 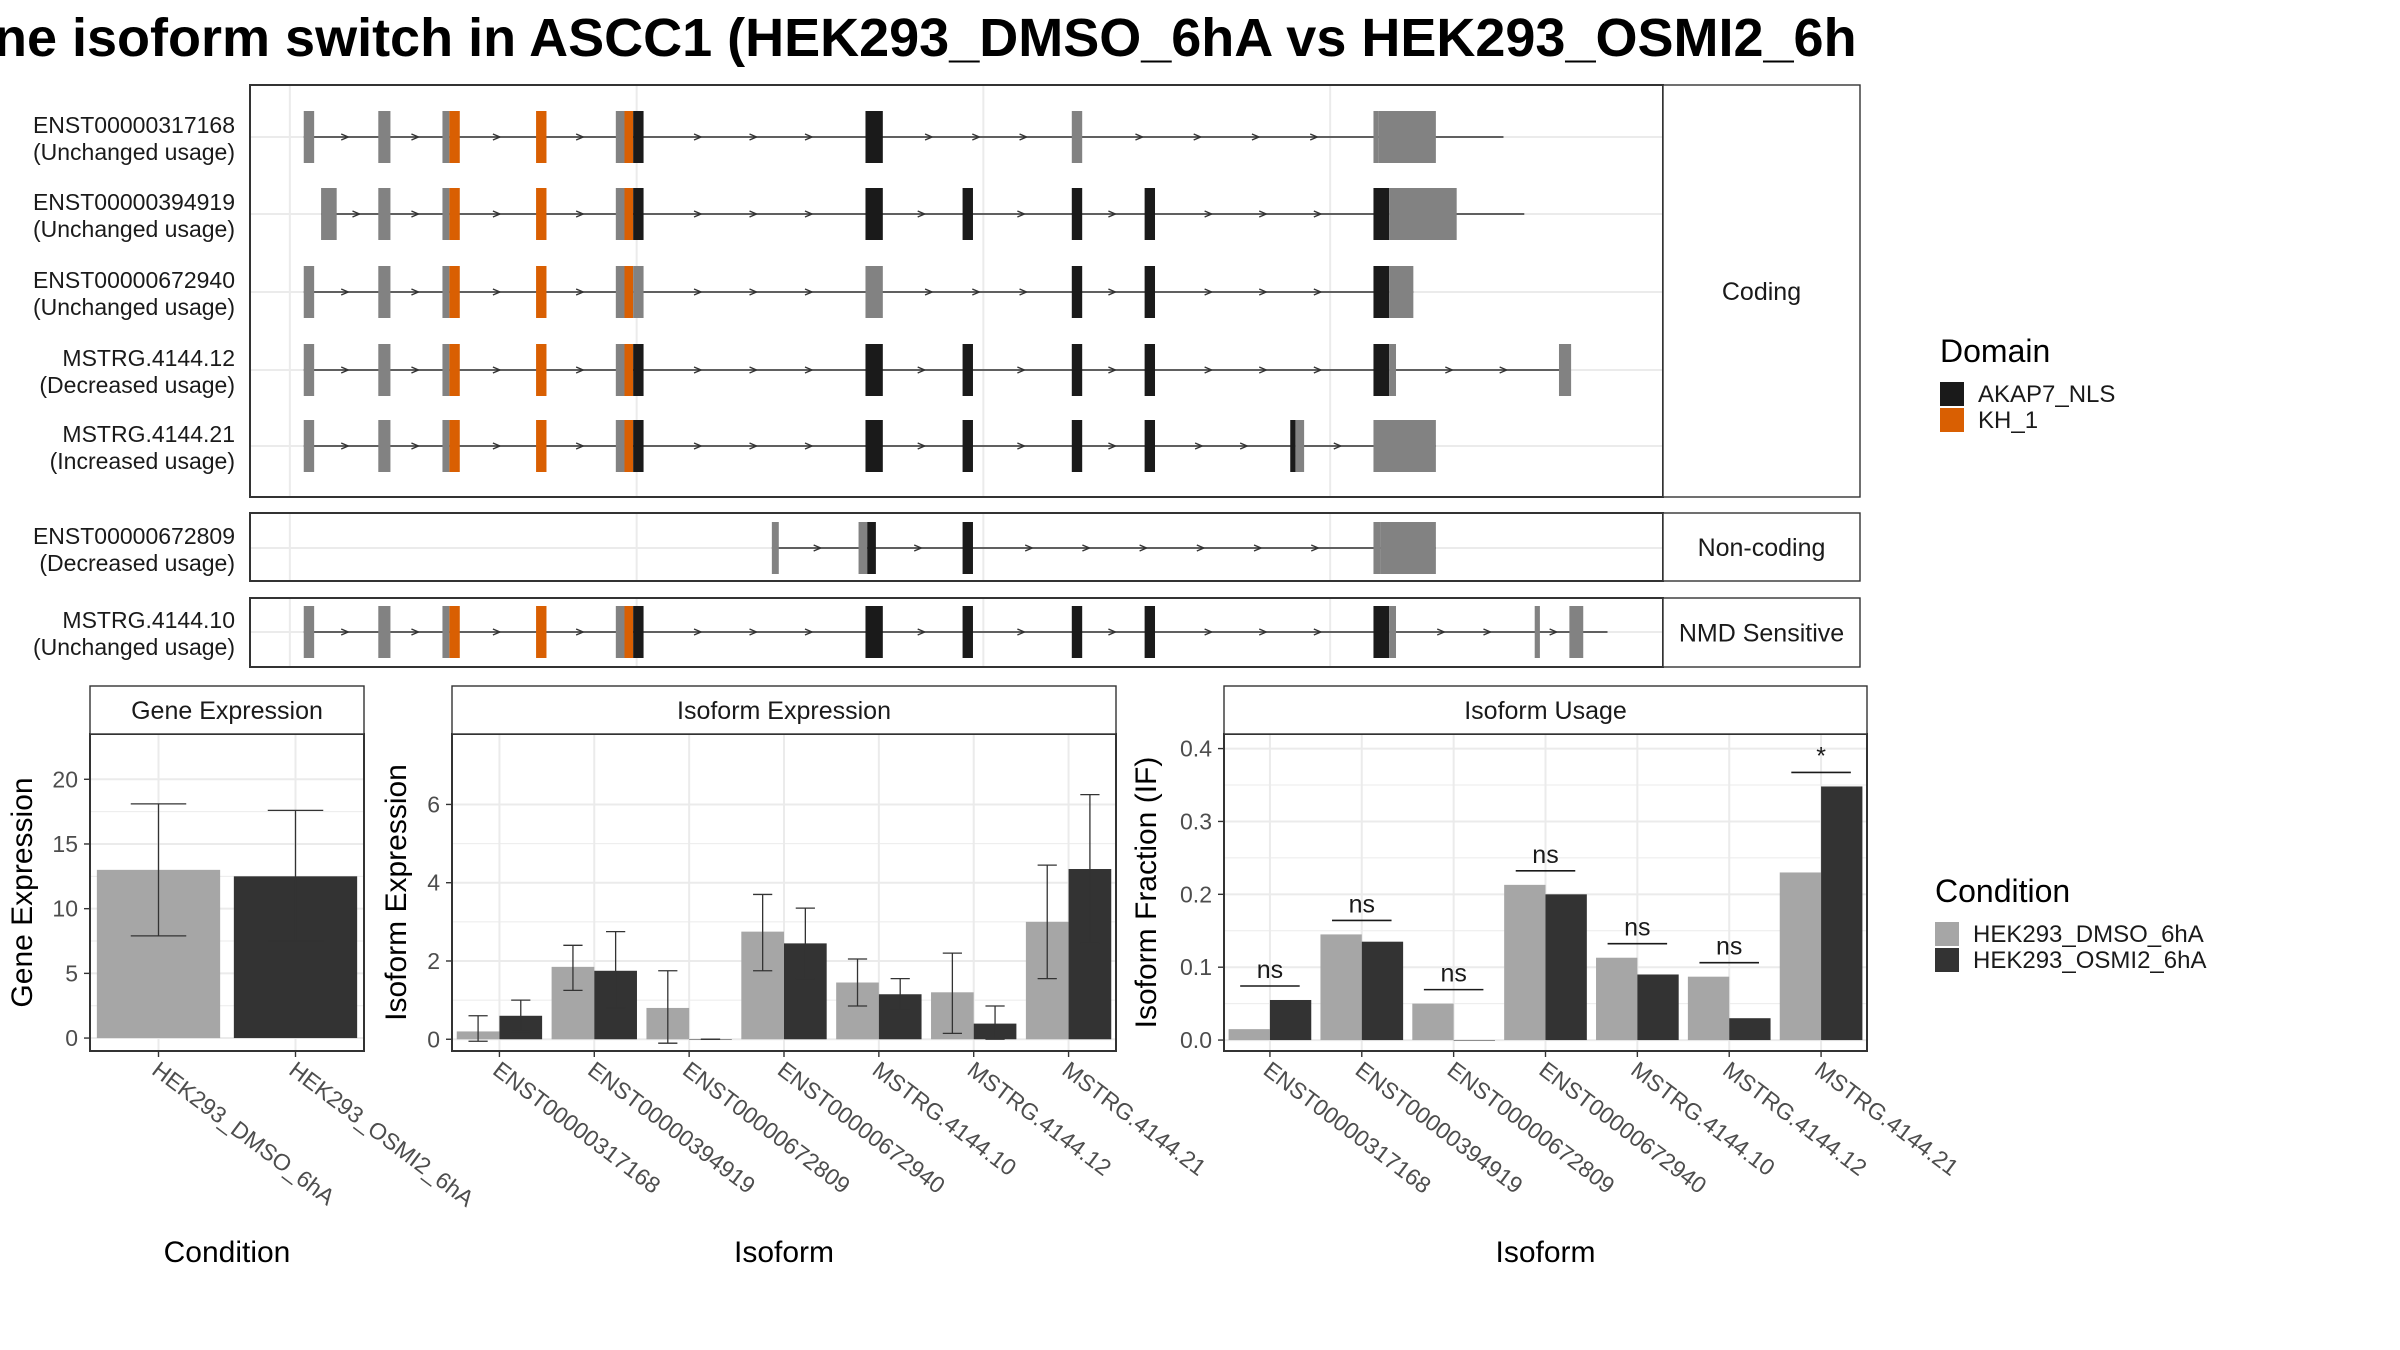 What do you see at coordinates (137, 563) in the screenshot?
I see `transcript-usage-label: (Decreased usage)` at bounding box center [137, 563].